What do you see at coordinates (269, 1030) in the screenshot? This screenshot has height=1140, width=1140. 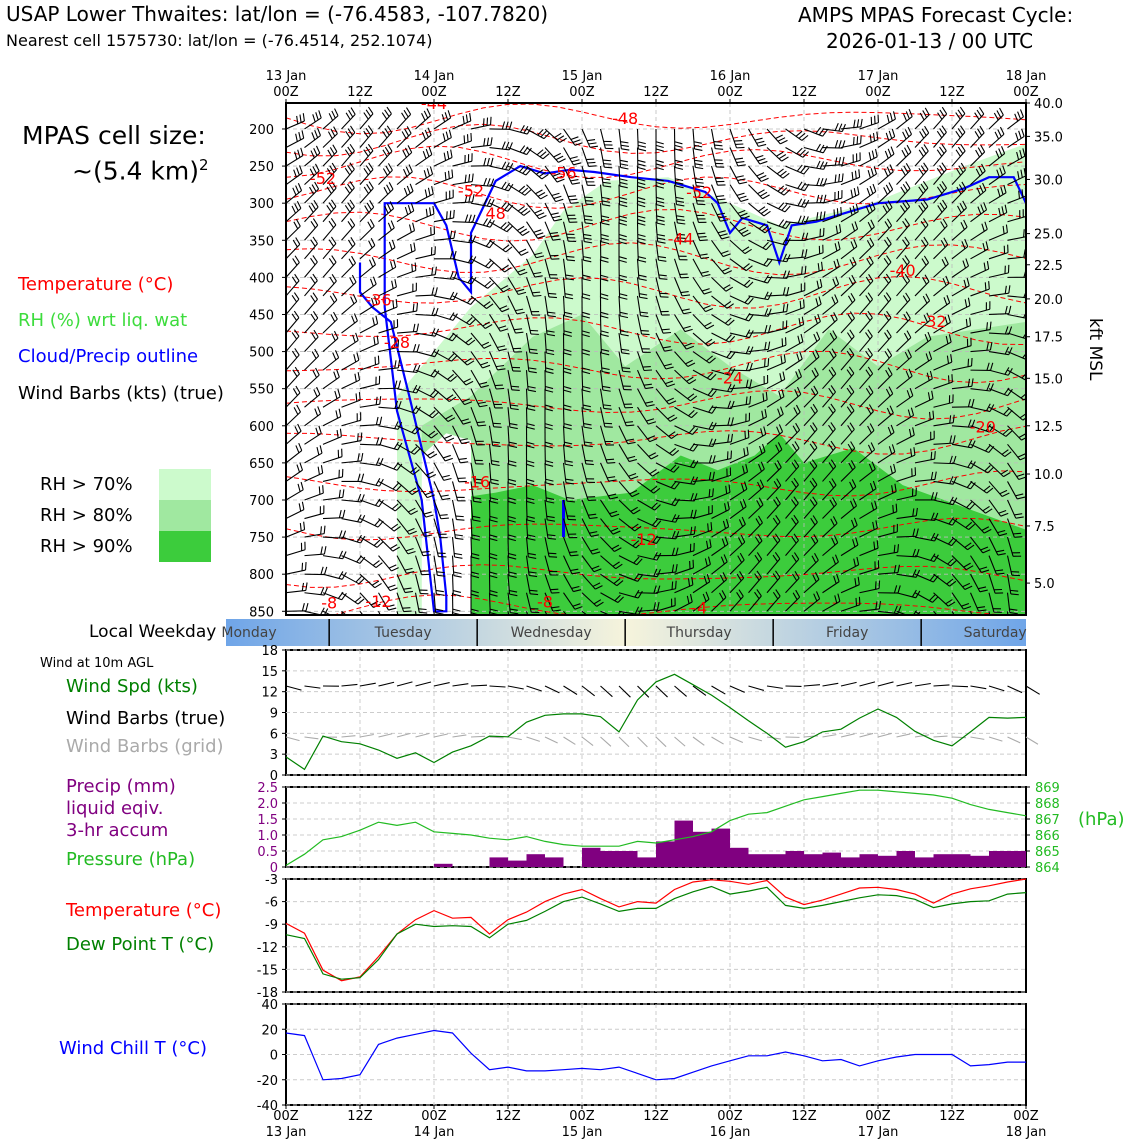 I see `windchill-ytick-label: 20` at bounding box center [269, 1030].